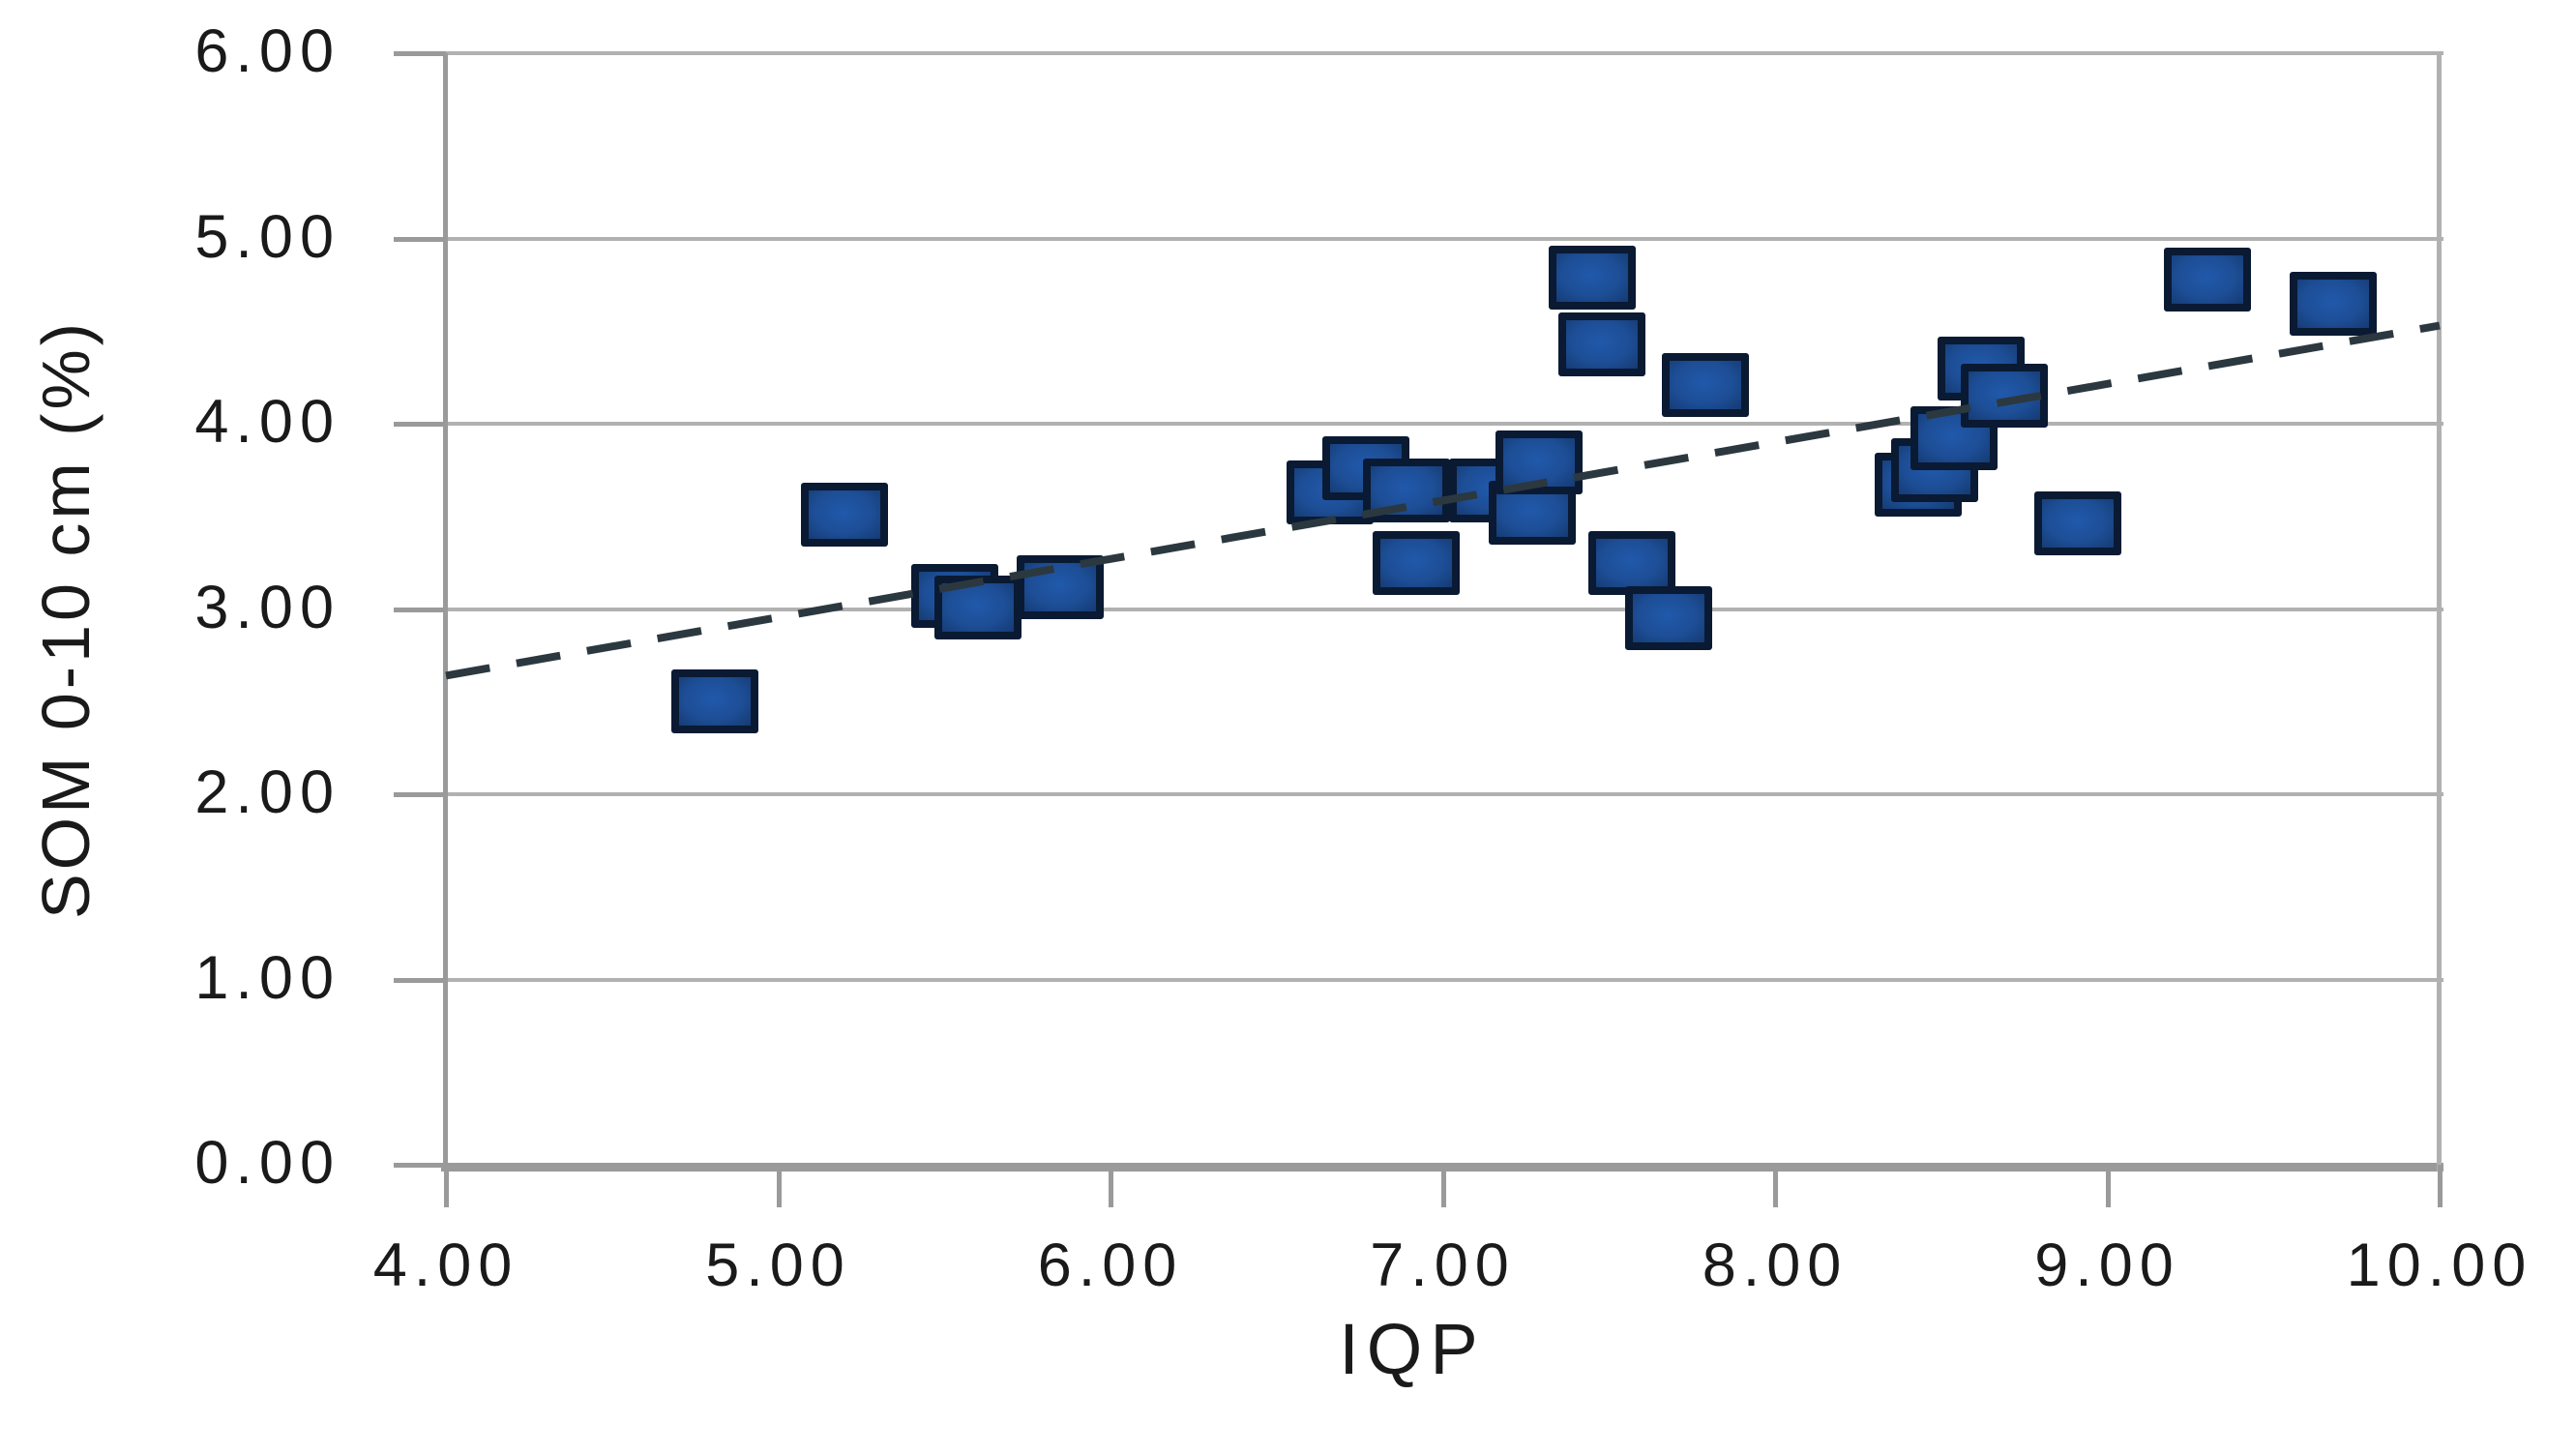 This screenshot has width=2576, height=1454. What do you see at coordinates (66, 619) in the screenshot?
I see `y-axis-title: SOM 0-10 cm (%)` at bounding box center [66, 619].